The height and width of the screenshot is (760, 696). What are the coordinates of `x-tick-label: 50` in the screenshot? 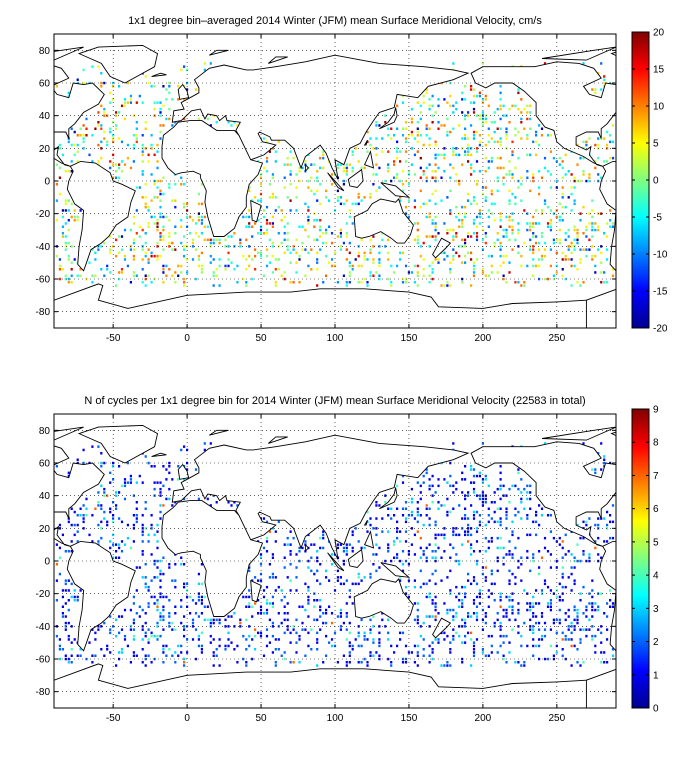 It's located at (261, 338).